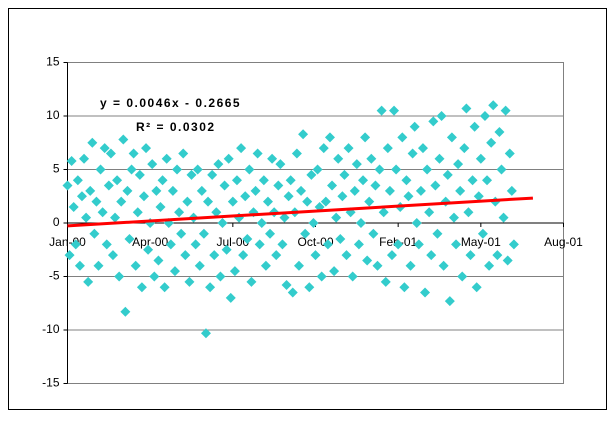 The width and height of the screenshot is (616, 423). I want to click on trendline, so click(300, 212).